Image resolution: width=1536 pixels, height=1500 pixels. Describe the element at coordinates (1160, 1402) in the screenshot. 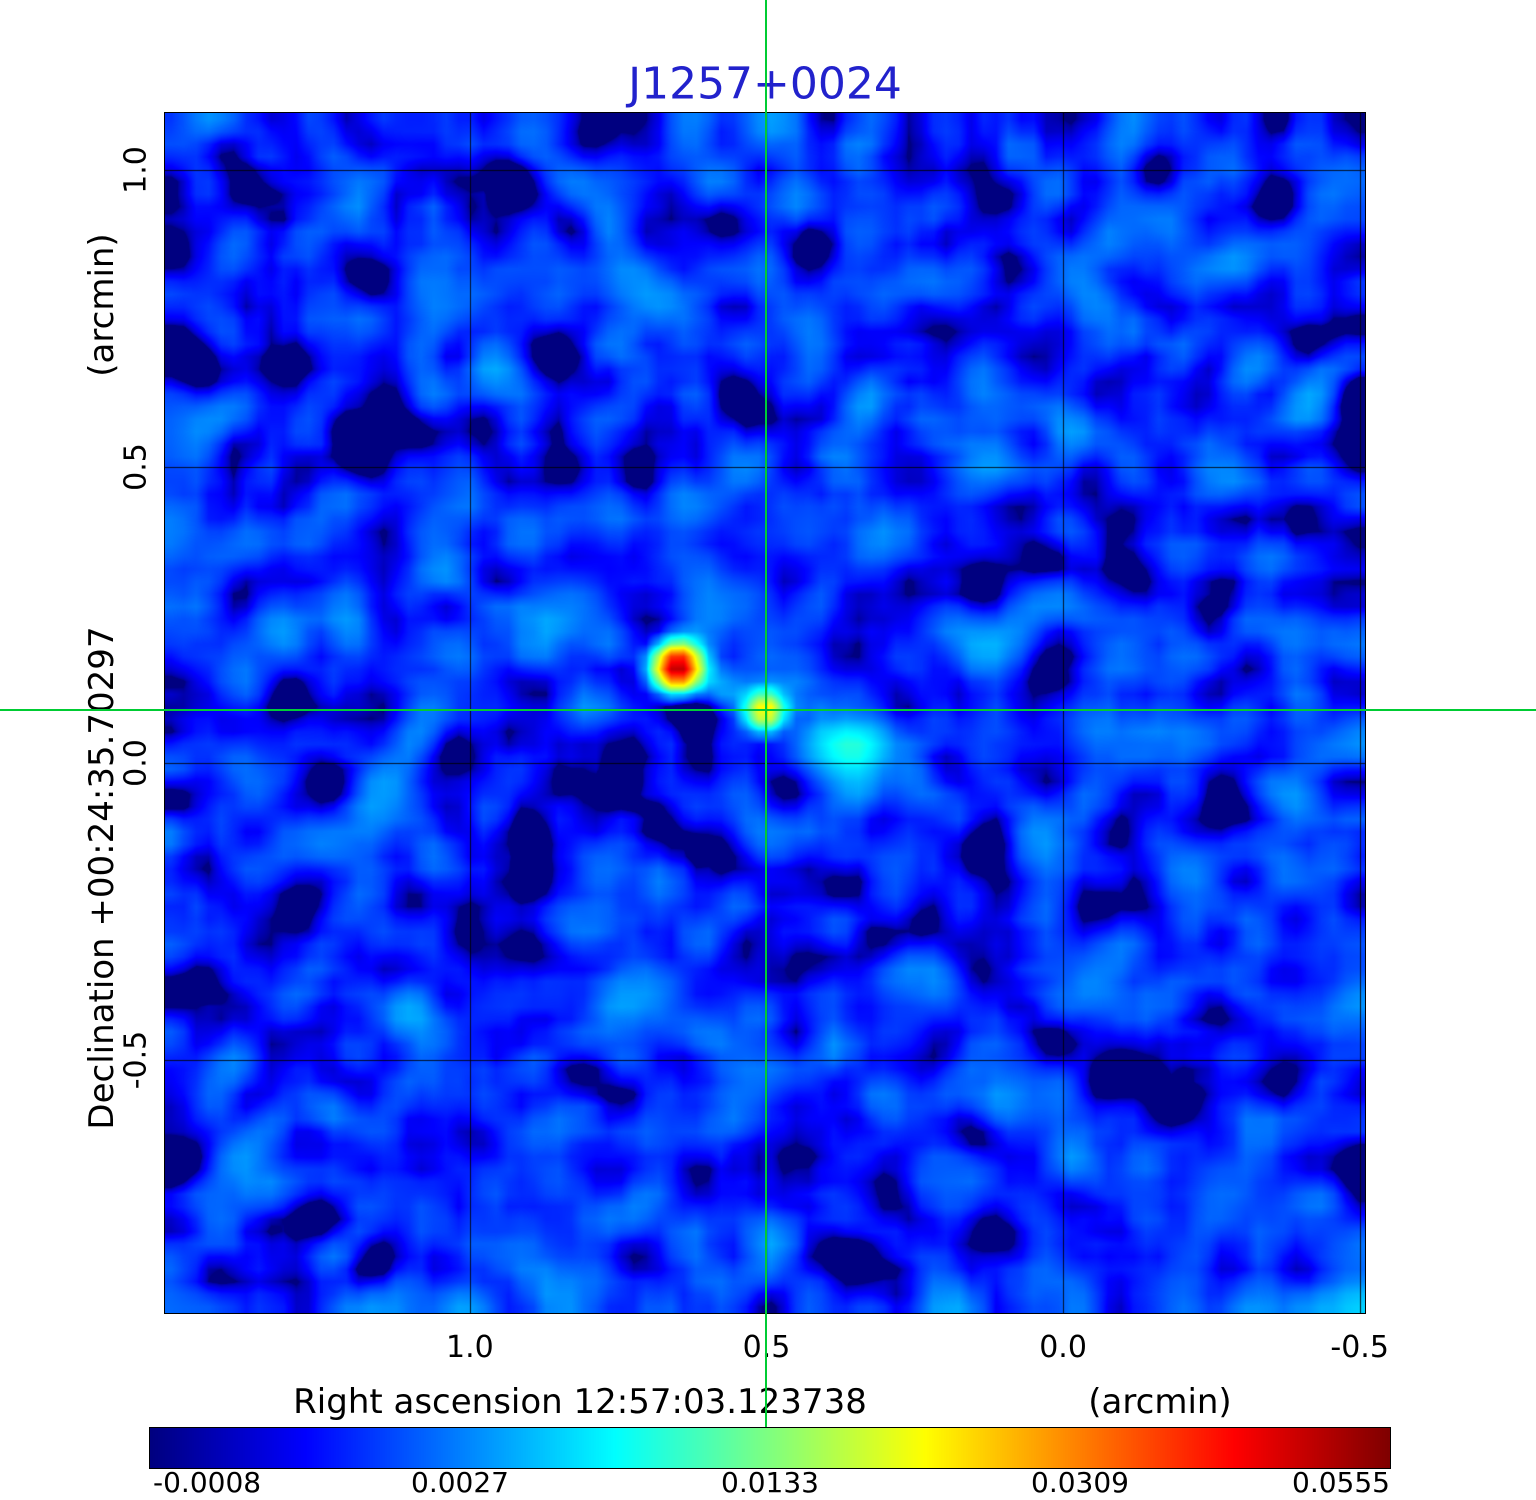

I see `x-axis-unit-label: (arcmin)` at that location.